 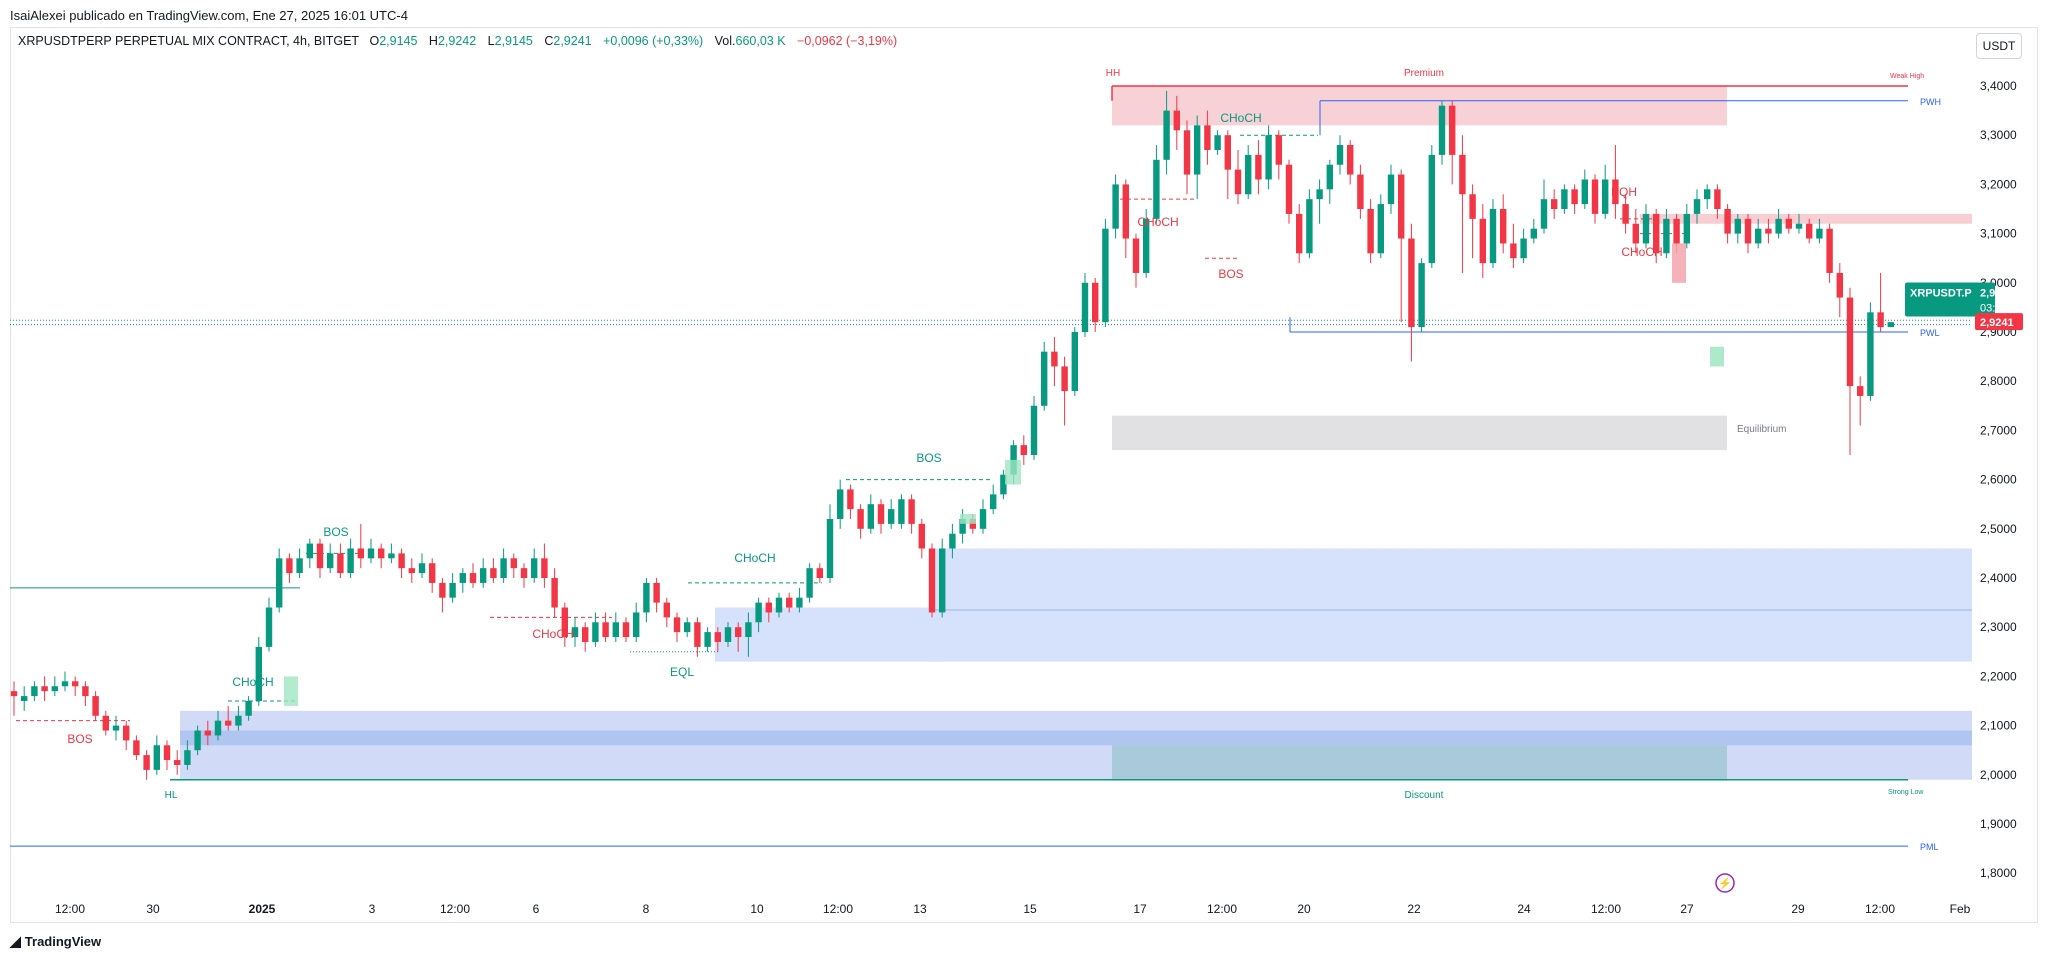 I want to click on legend-open-label: O, so click(x=374, y=41).